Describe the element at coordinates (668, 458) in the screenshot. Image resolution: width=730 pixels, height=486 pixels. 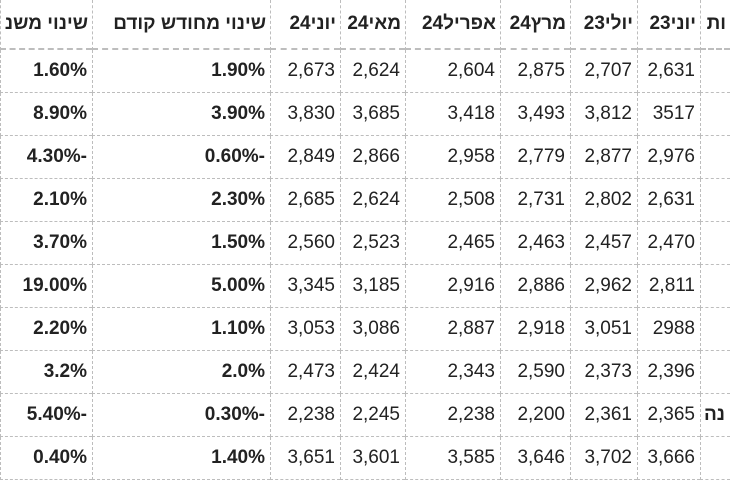
I see `table-cell: 3,666` at that location.